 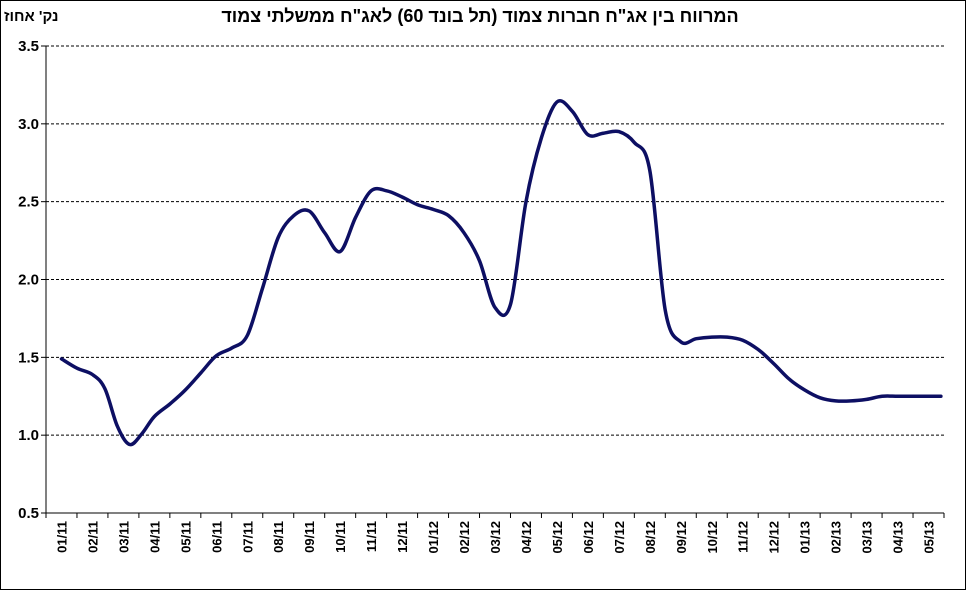 I want to click on x-tick-label-10: 11/11, so click(x=371, y=536).